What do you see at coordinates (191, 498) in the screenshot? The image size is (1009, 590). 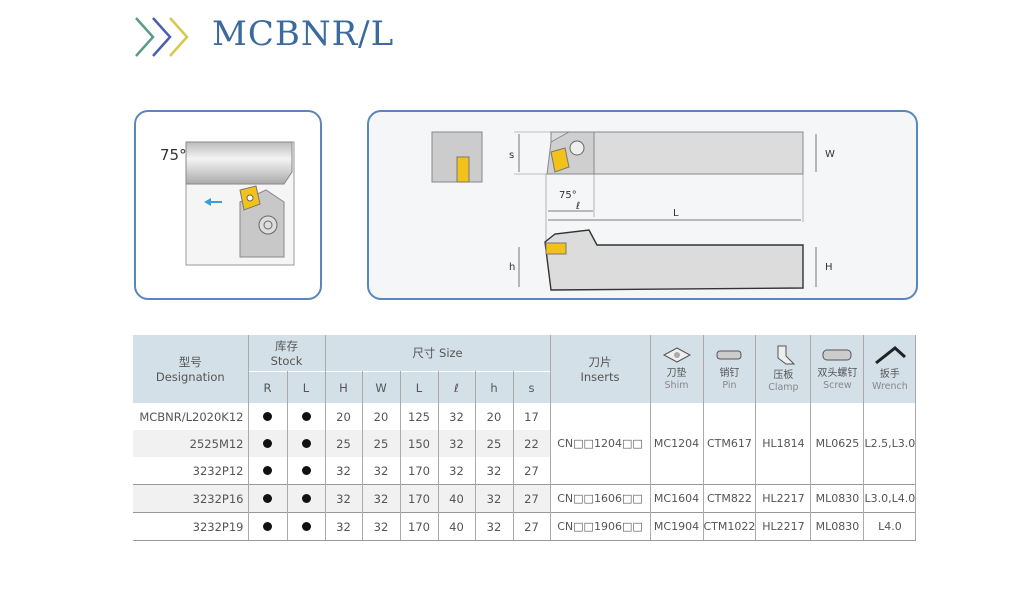 I see `designation-cell: 3232P16` at bounding box center [191, 498].